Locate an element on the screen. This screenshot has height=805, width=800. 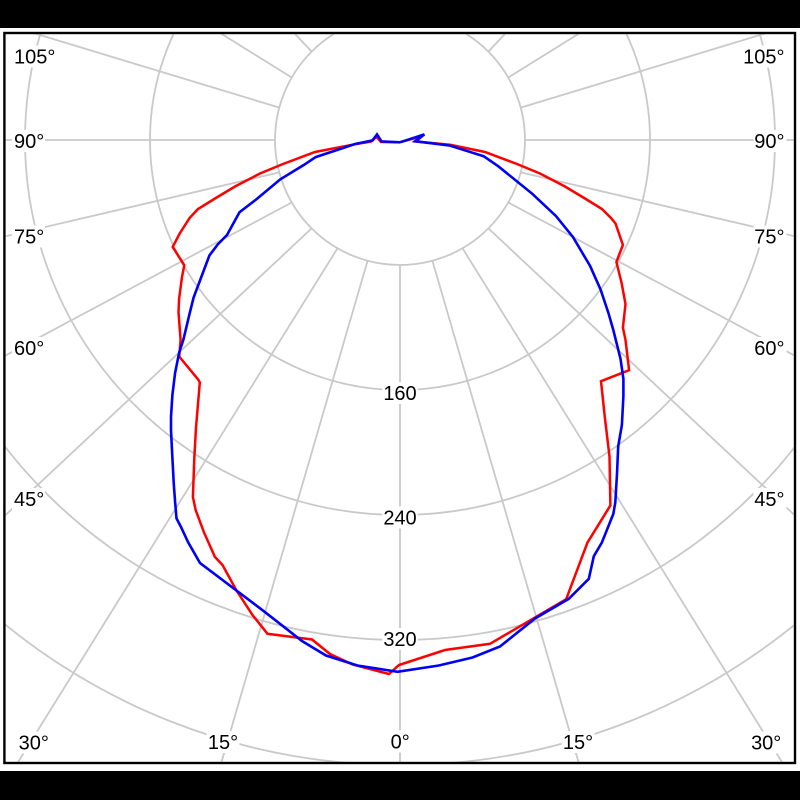
svg-text: 320 is located at coordinates (399, 640).